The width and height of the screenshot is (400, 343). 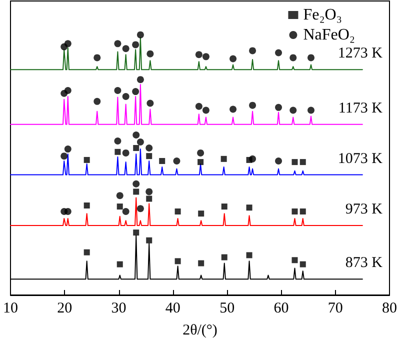 What do you see at coordinates (335, 308) in the screenshot?
I see `x-tick-label: 70` at bounding box center [335, 308].